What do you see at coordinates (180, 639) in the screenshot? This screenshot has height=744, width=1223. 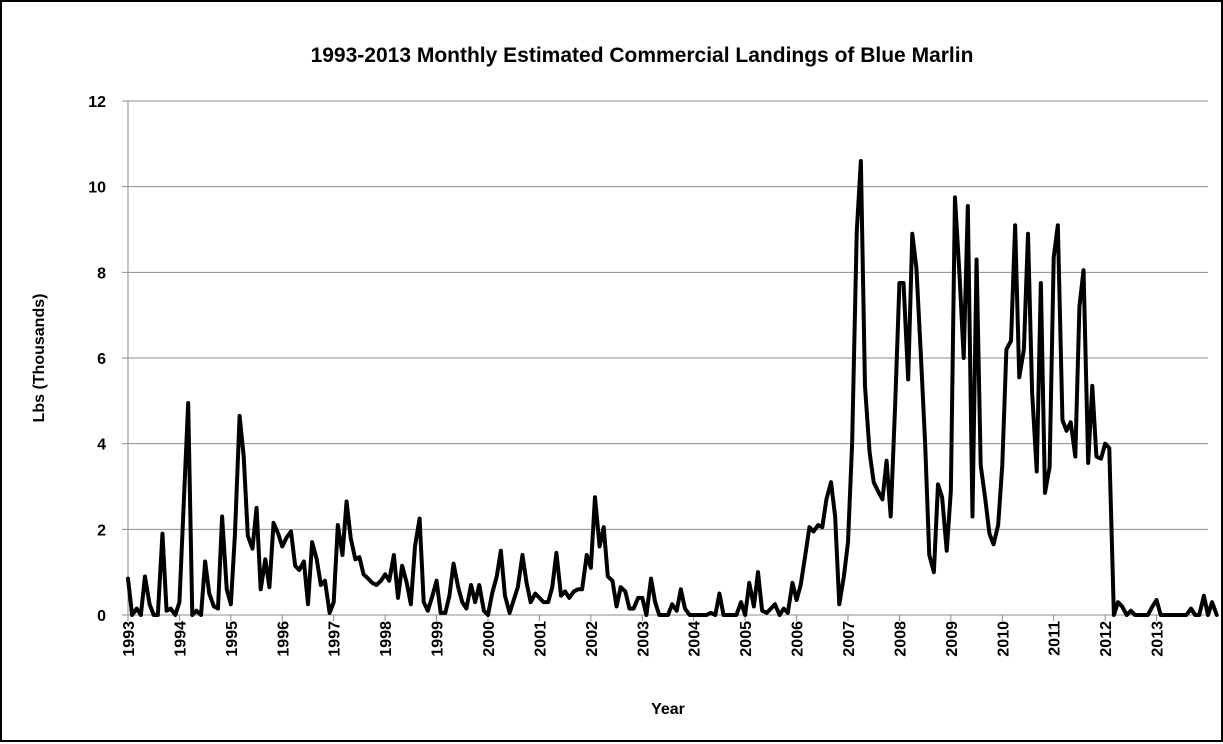 I see `x-tick-label: 1994` at bounding box center [180, 639].